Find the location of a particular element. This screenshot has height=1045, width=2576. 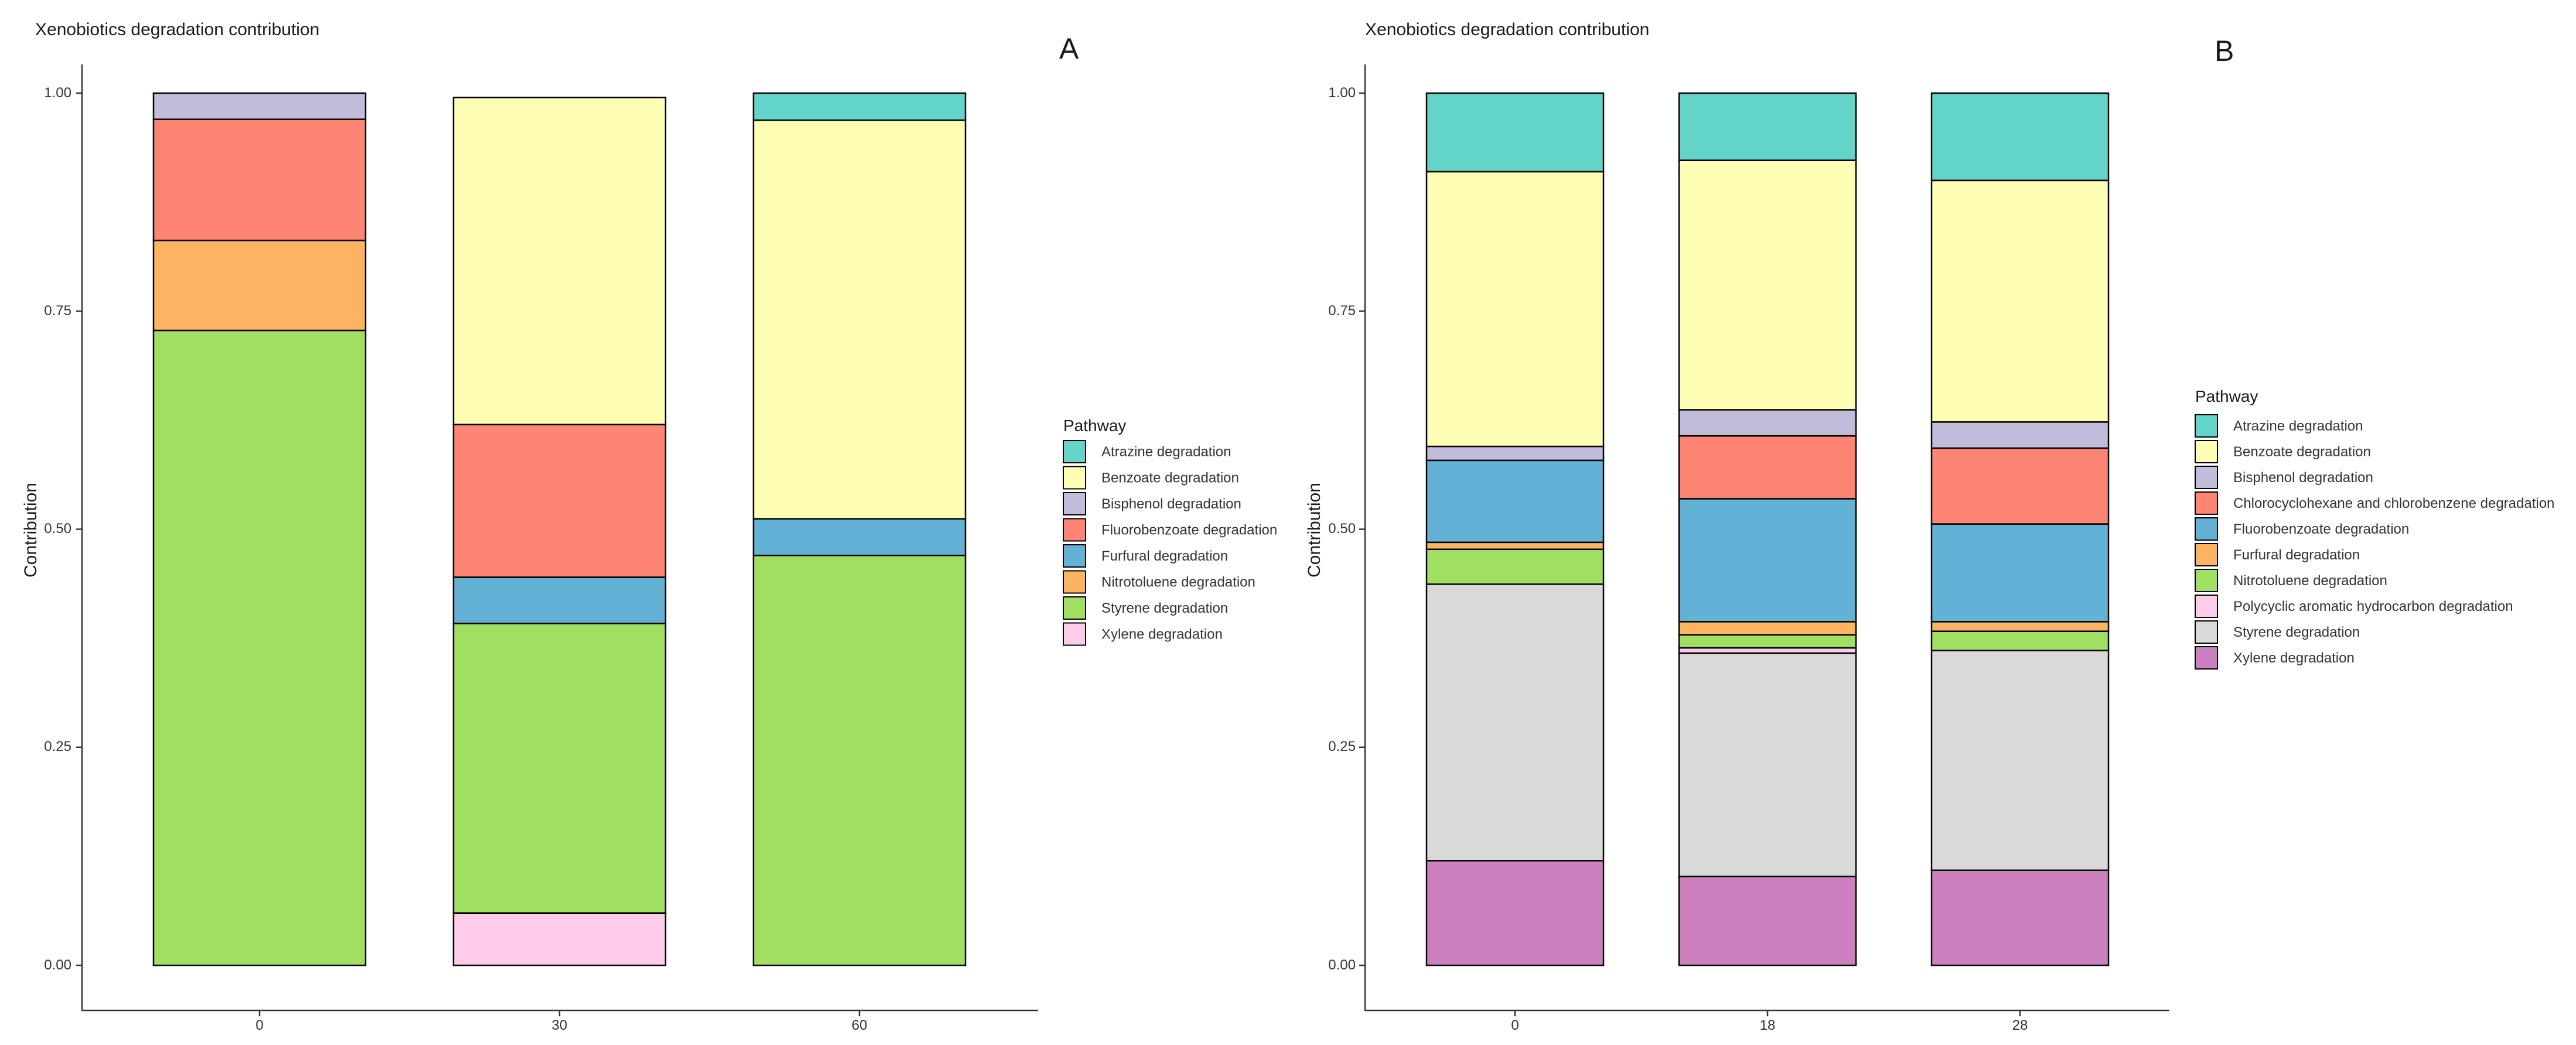

panel-b-xtick-label: 18 is located at coordinates (1768, 1025).